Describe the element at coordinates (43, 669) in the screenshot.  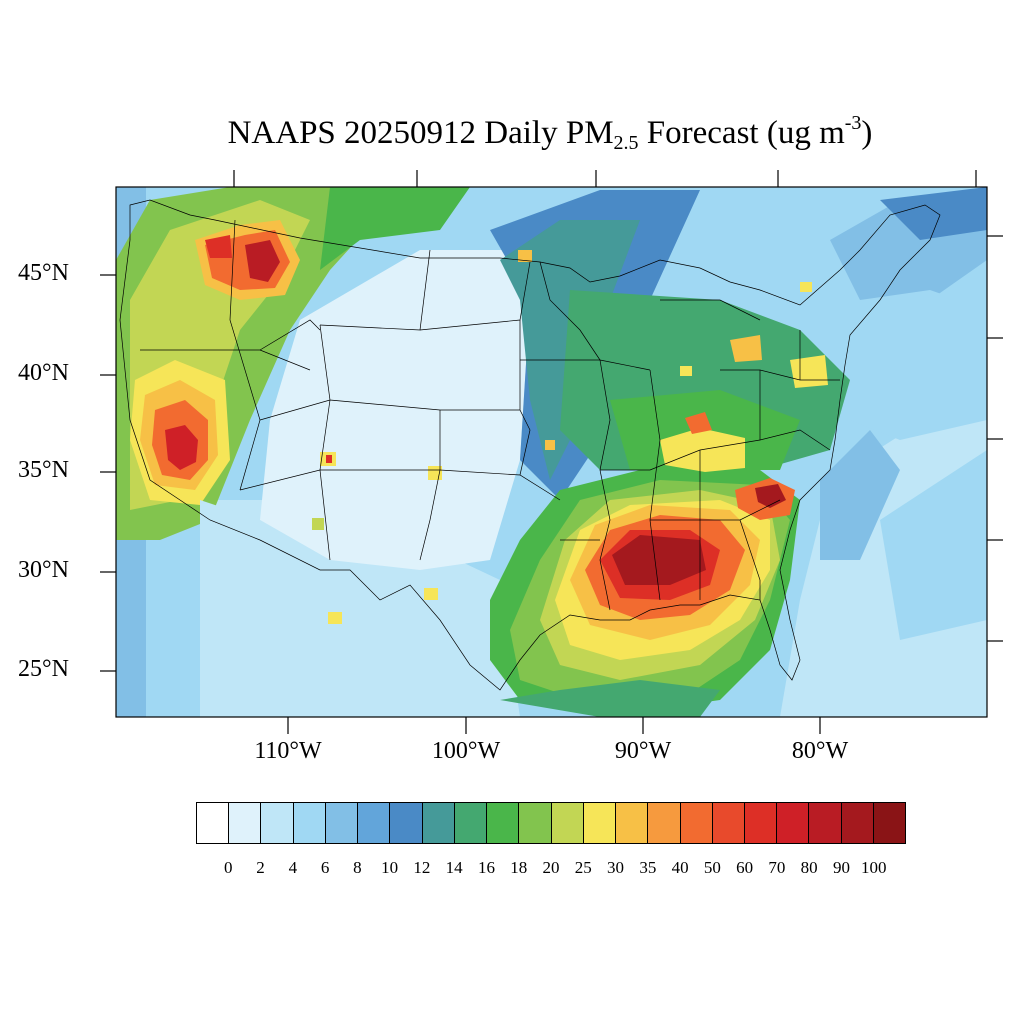
I see `lat-label-25n: 25°N` at that location.